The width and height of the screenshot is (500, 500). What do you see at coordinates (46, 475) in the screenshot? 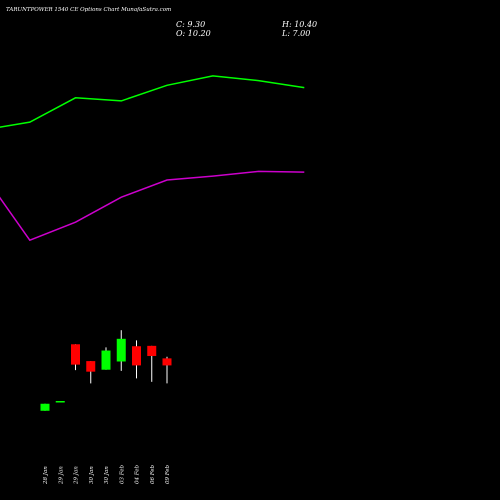
I see `x-tick-label: 28 Jan` at bounding box center [46, 475].